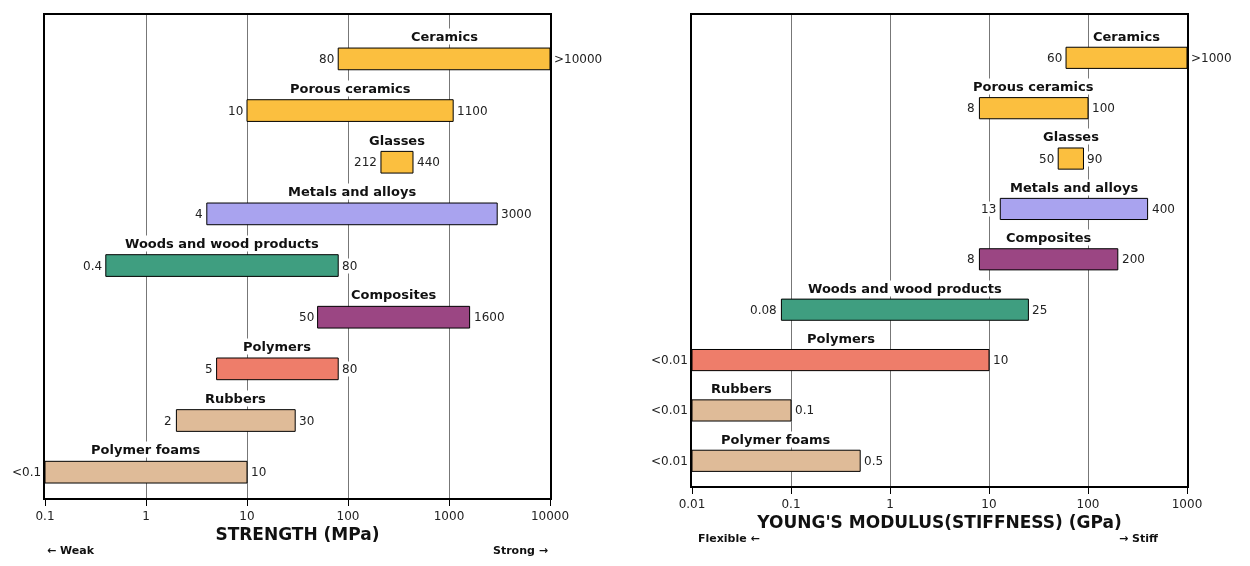 Image resolution: width=1250 pixels, height=566 pixels. I want to click on data-label: 1600, so click(489, 317).